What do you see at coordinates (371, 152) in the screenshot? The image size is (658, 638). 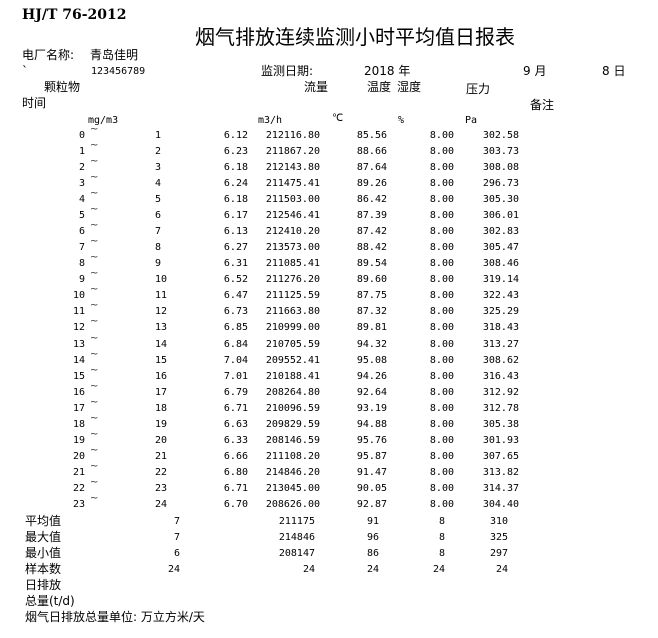 I see `temperature-value: 88.66` at bounding box center [371, 152].